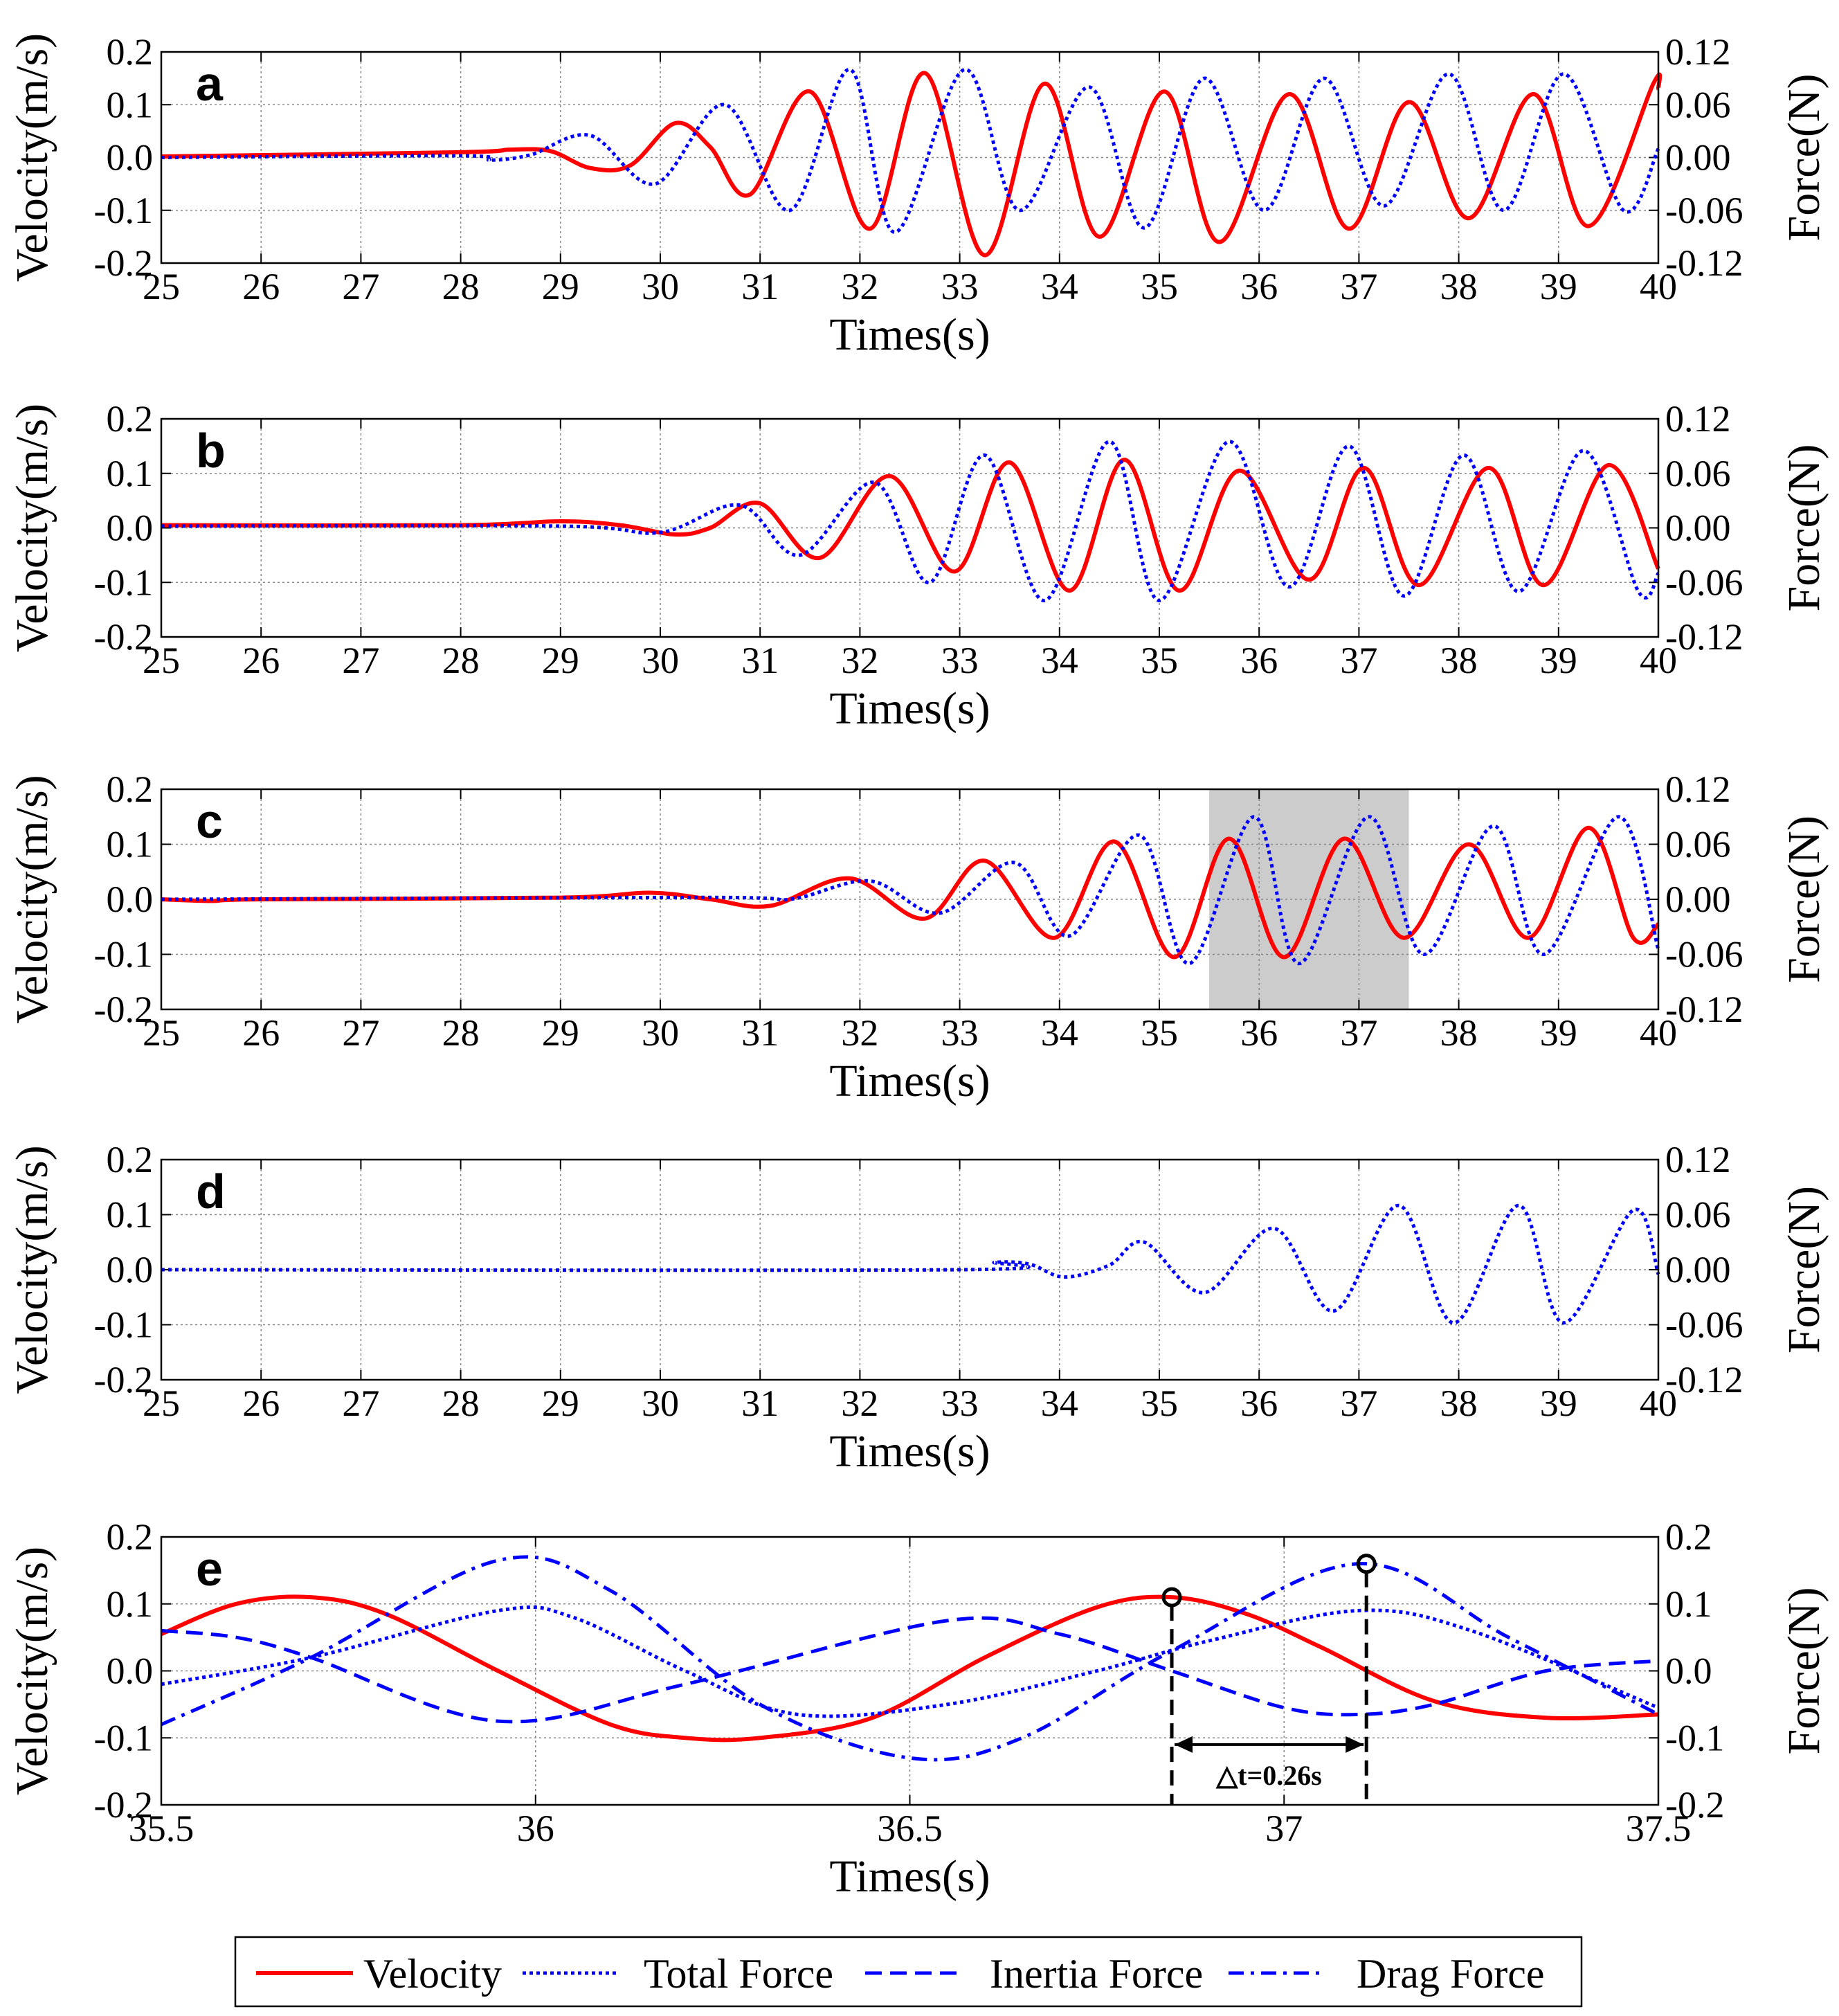  What do you see at coordinates (209, 821) in the screenshot?
I see `panel-label: c` at bounding box center [209, 821].